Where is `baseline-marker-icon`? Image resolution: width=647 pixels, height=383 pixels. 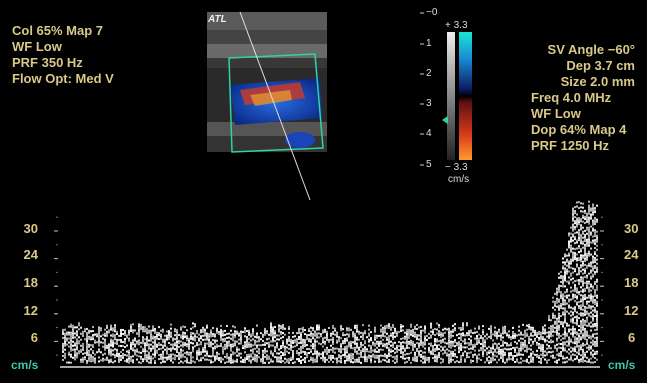
baseline-marker-icon is located at coordinates (445, 120).